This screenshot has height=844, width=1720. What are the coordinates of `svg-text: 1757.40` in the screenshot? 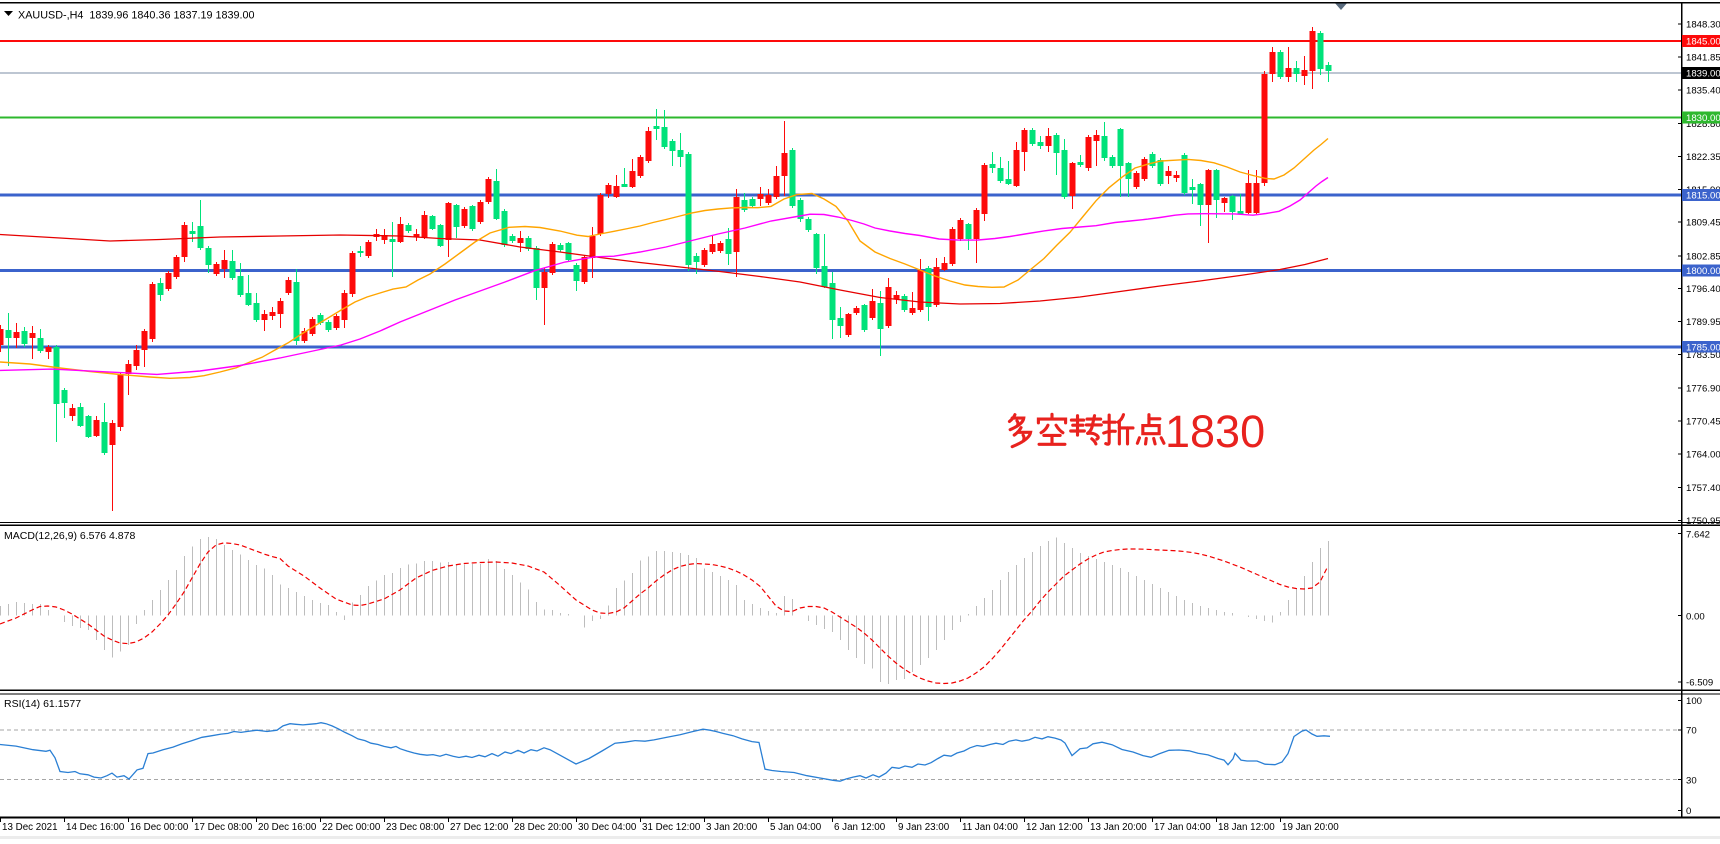 It's located at (1703, 488).